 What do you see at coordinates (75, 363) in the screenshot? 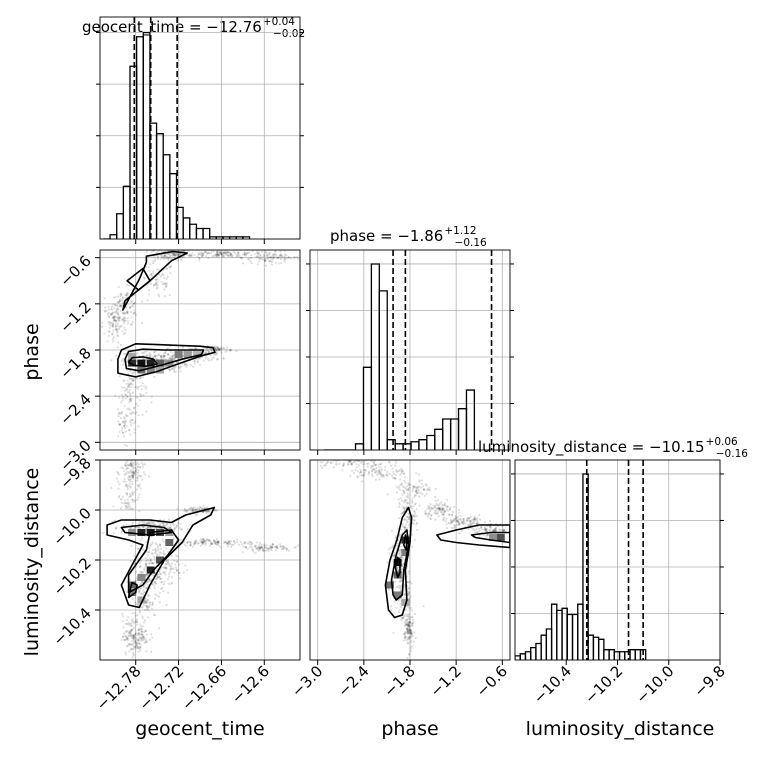
I see `y-tick-label: −1.8` at bounding box center [75, 363].